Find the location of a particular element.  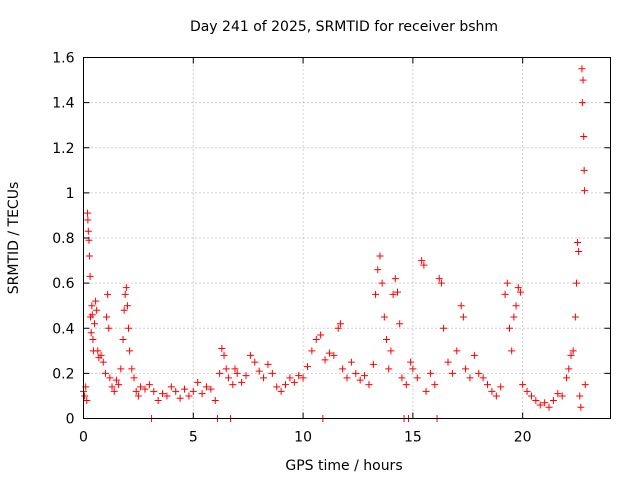

x-tick-label: 0 is located at coordinates (83, 438).